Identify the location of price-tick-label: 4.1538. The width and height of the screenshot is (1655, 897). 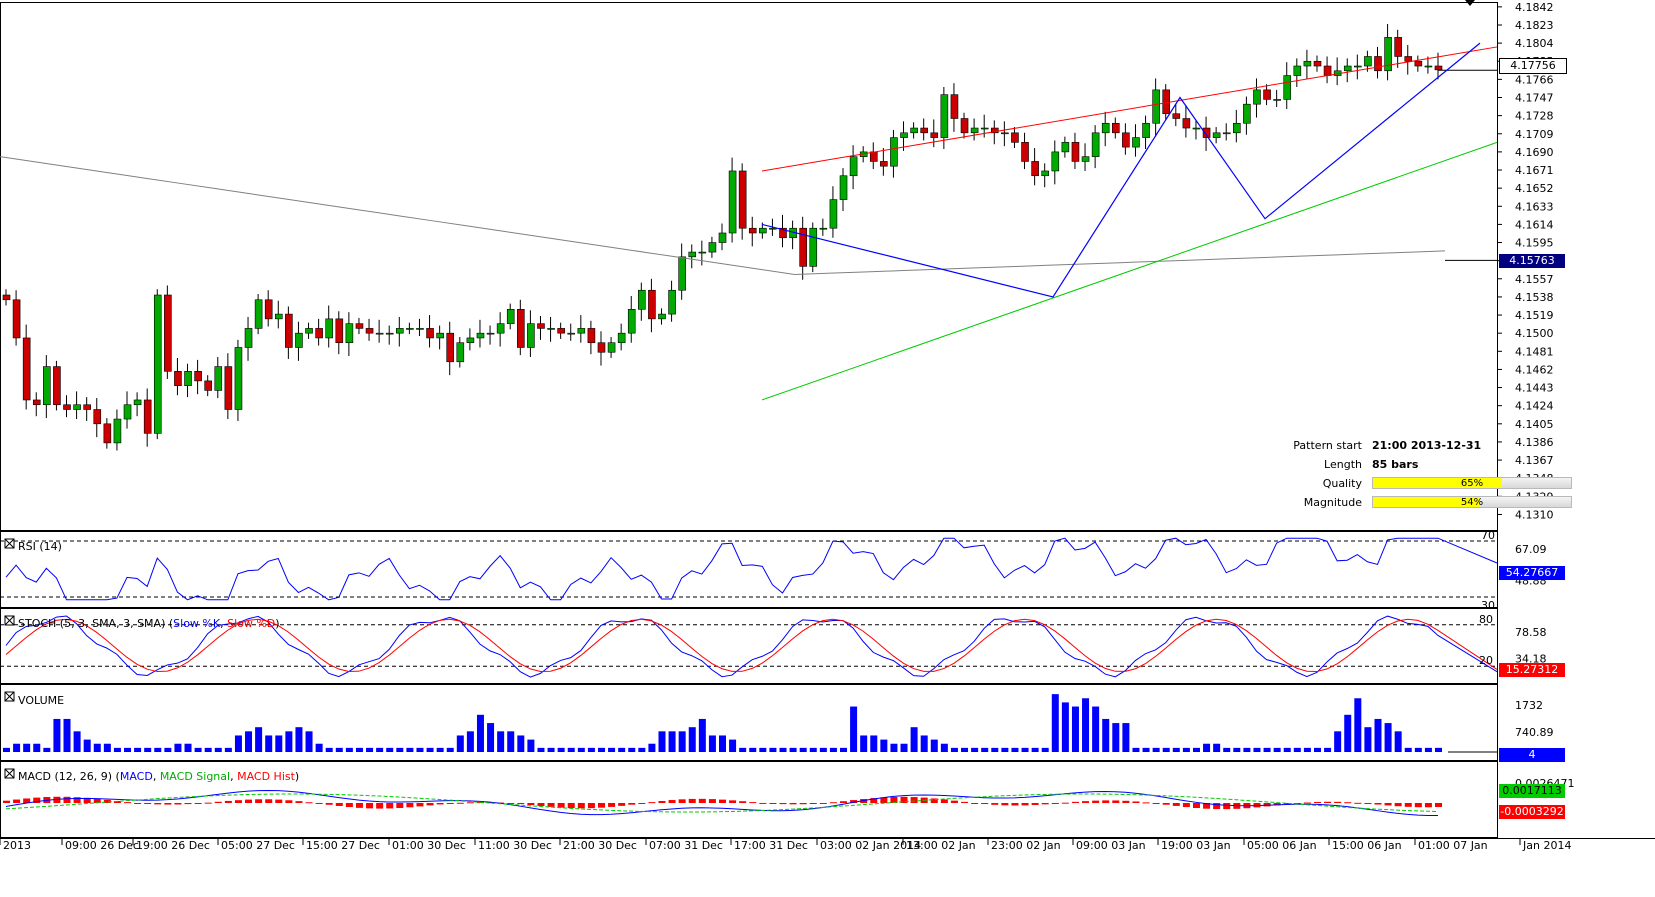
(1534, 297).